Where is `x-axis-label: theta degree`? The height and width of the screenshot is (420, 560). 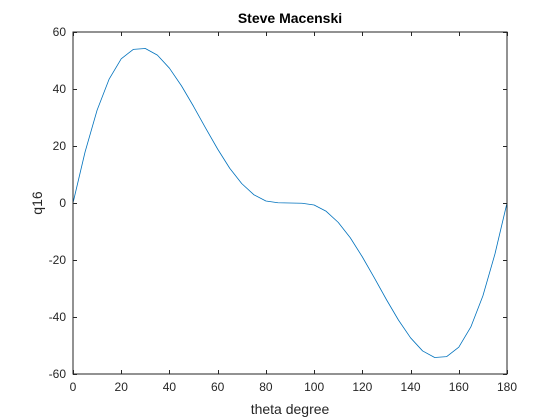
x-axis-label: theta degree is located at coordinates (290, 409).